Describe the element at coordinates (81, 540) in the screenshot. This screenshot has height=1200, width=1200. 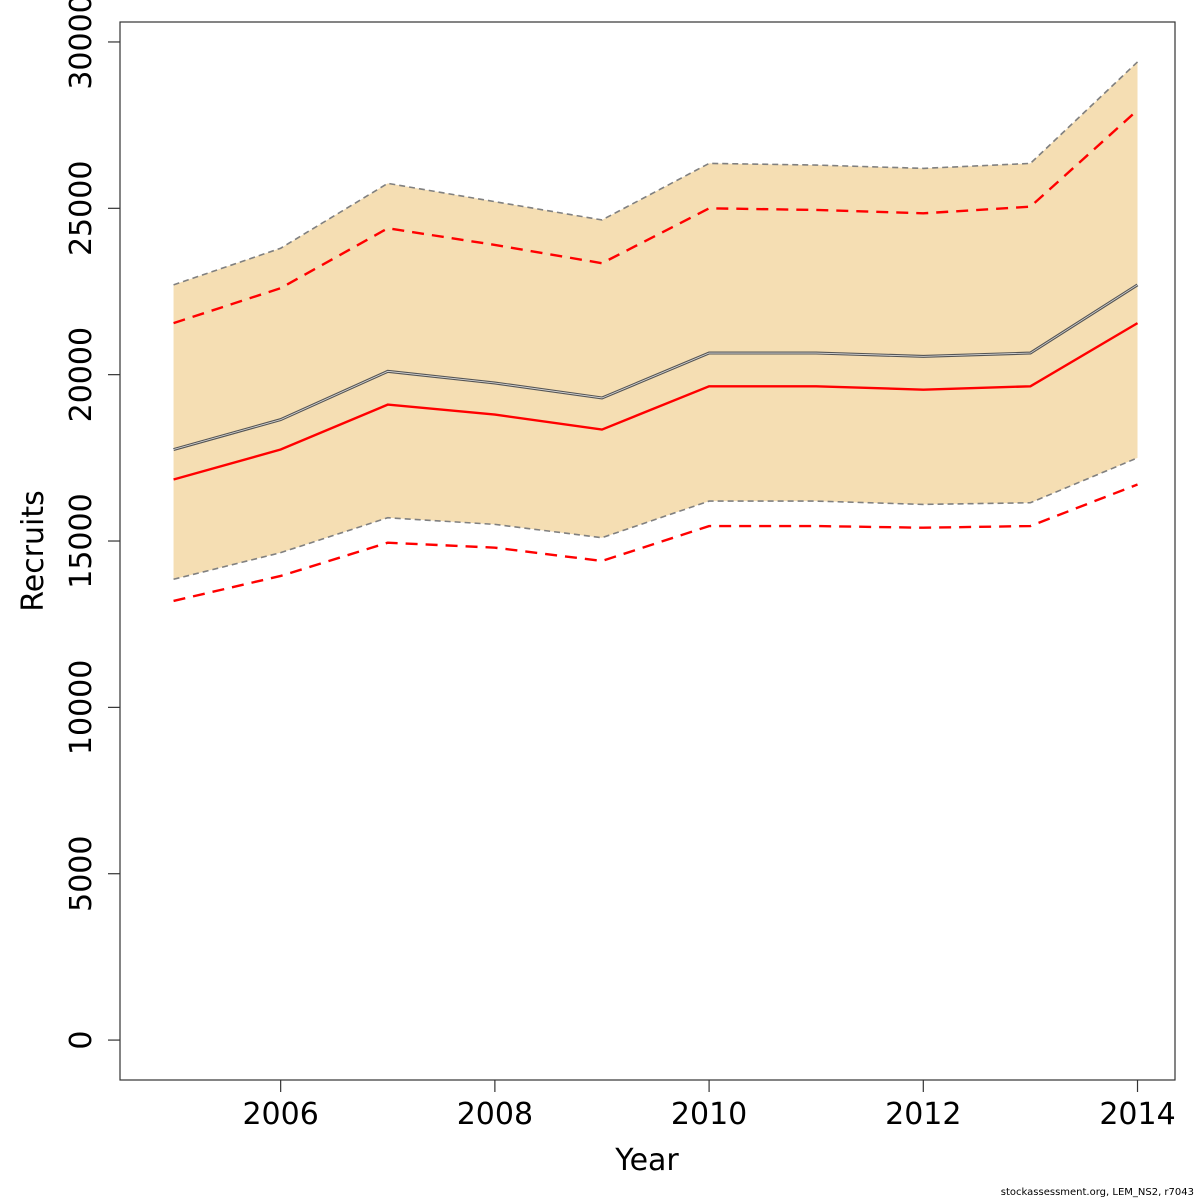
I see `y-tick-label-15000: 15000` at that location.